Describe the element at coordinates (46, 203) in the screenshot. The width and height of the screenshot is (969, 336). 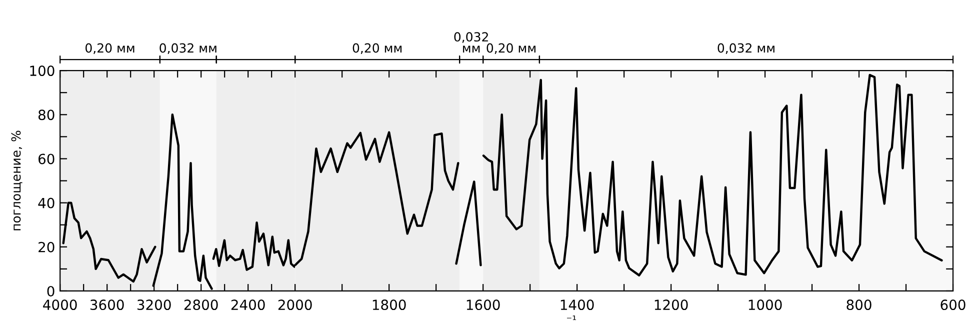
I see `y-tick-label: 40` at that location.